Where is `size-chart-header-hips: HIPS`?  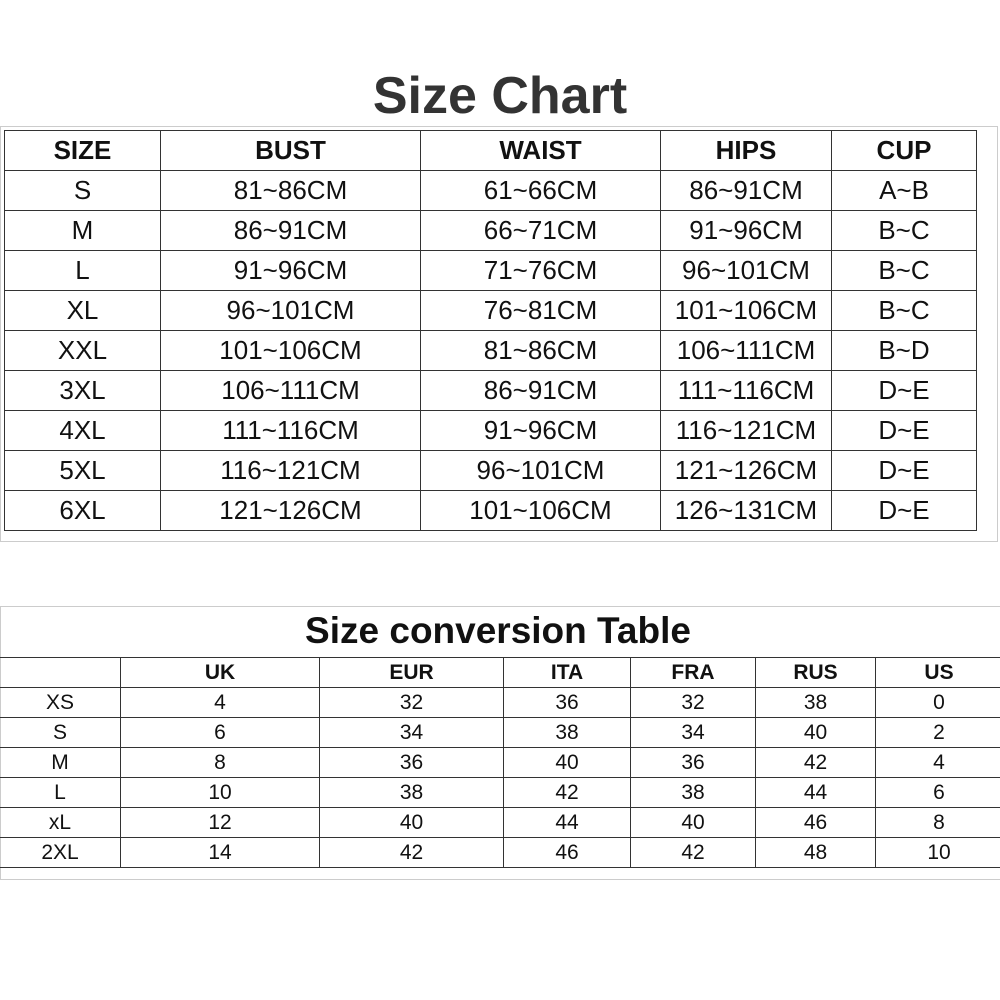 size-chart-header-hips: HIPS is located at coordinates (746, 150).